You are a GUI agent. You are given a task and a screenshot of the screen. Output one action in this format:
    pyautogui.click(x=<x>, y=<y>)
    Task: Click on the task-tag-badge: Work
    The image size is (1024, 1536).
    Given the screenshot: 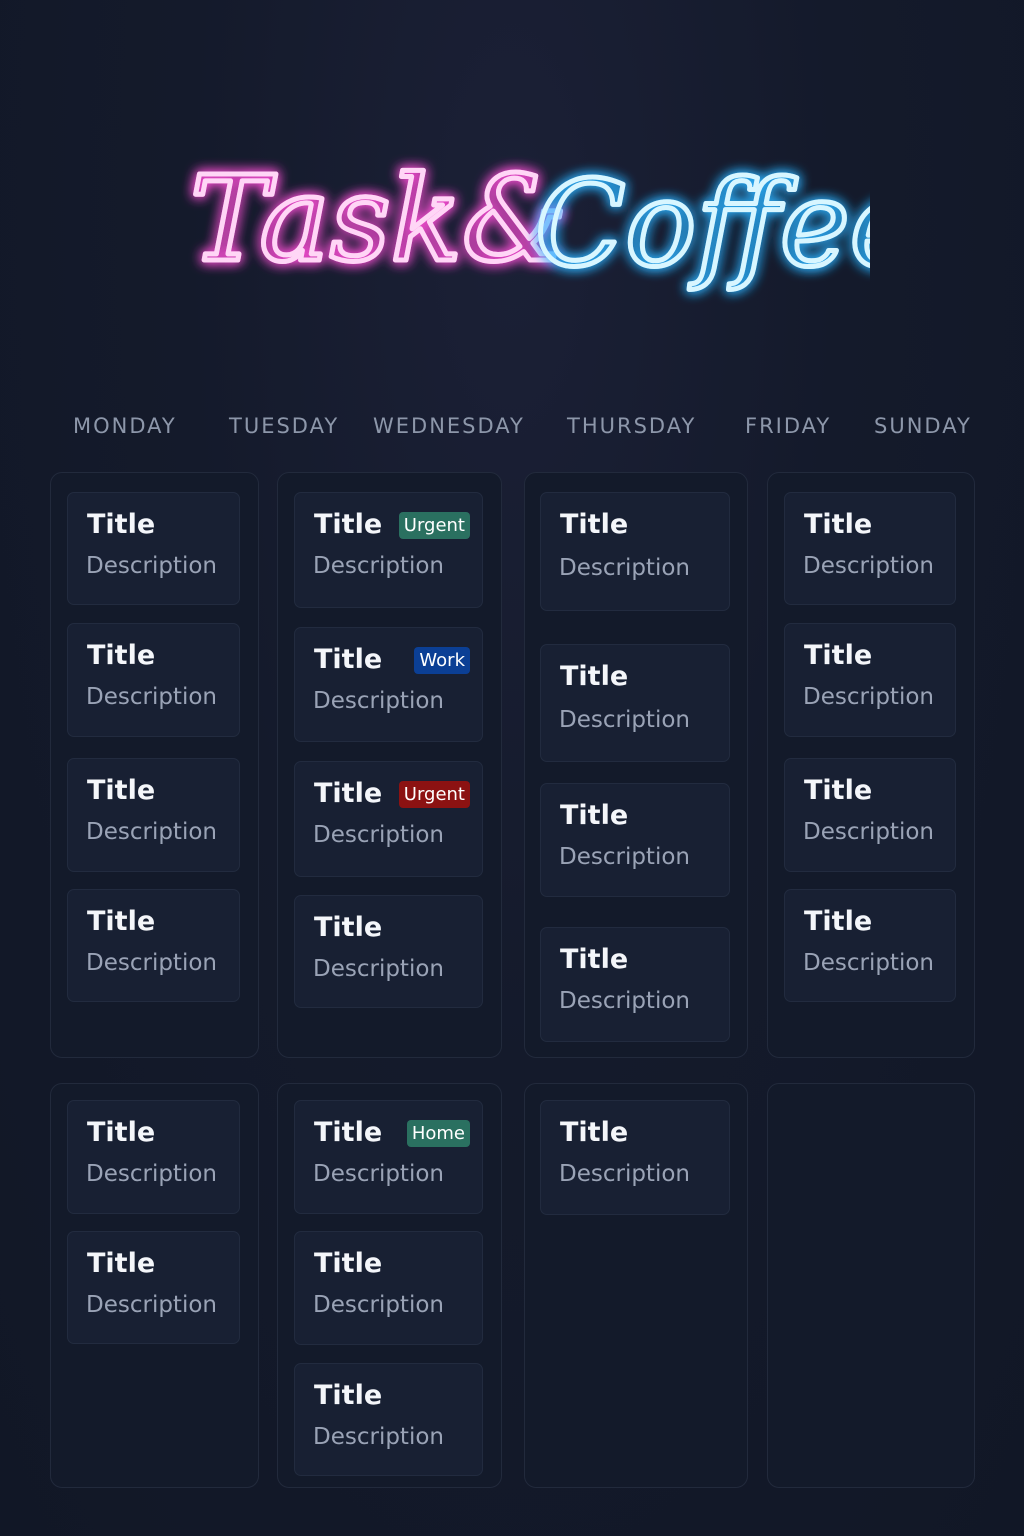 What is the action you would take?
    pyautogui.click(x=442, y=660)
    